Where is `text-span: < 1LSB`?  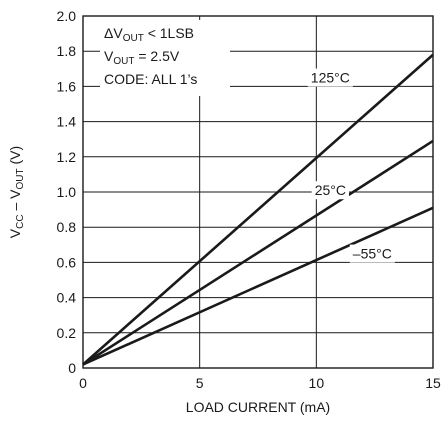 text-span: < 1LSB is located at coordinates (169, 33).